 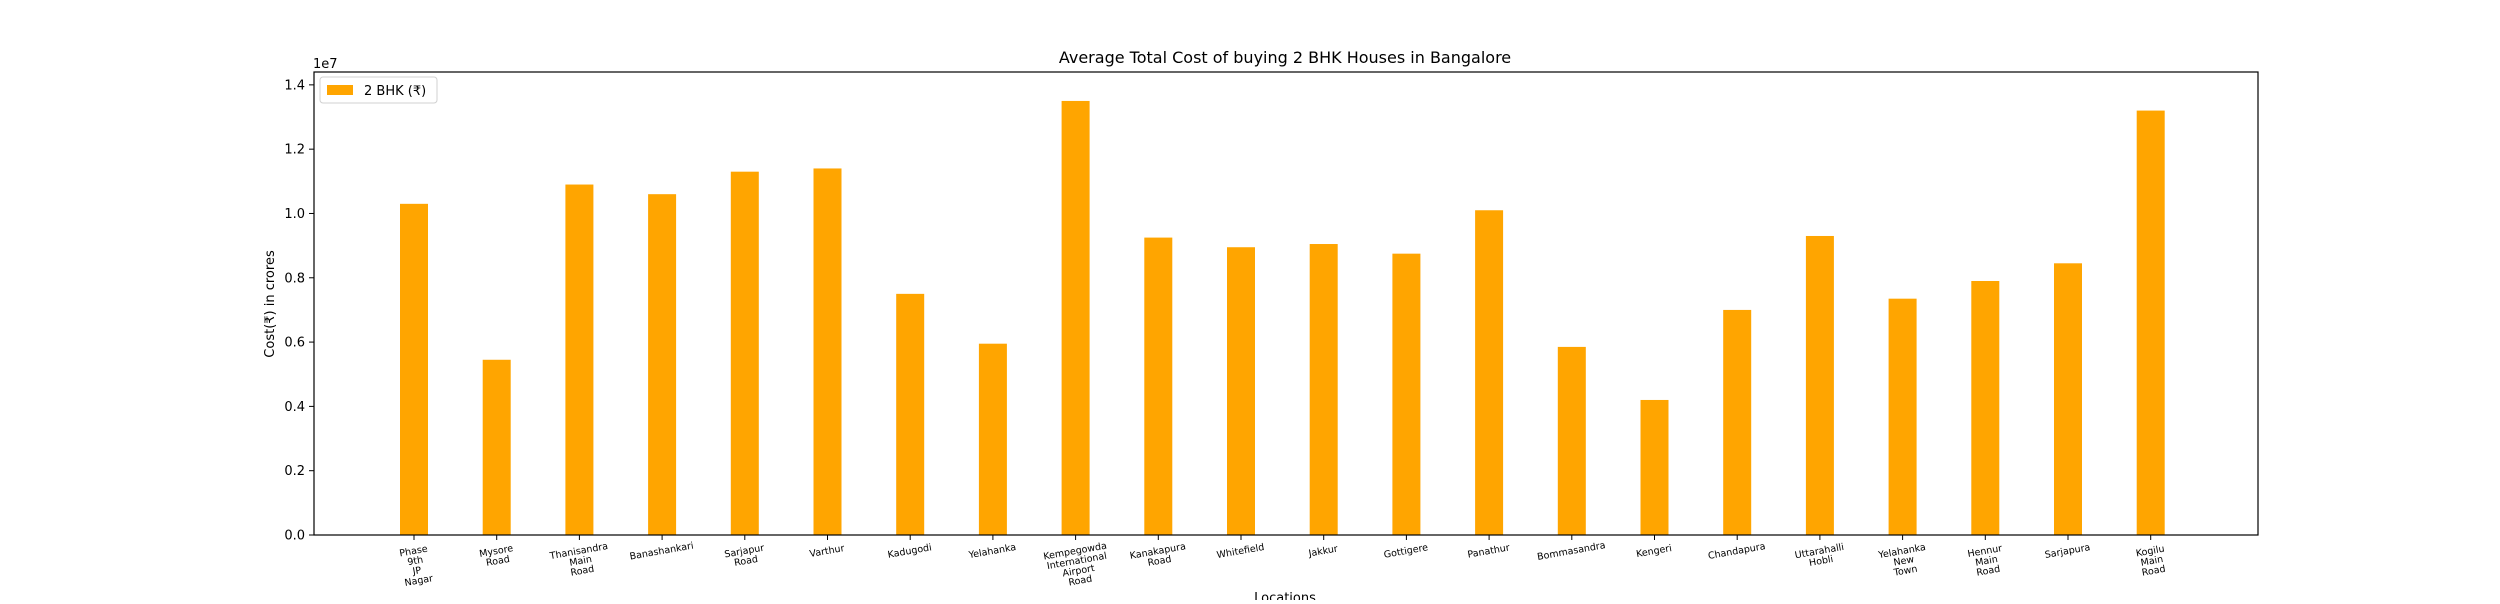 I want to click on y-tick-label: 0.2, so click(x=294, y=471).